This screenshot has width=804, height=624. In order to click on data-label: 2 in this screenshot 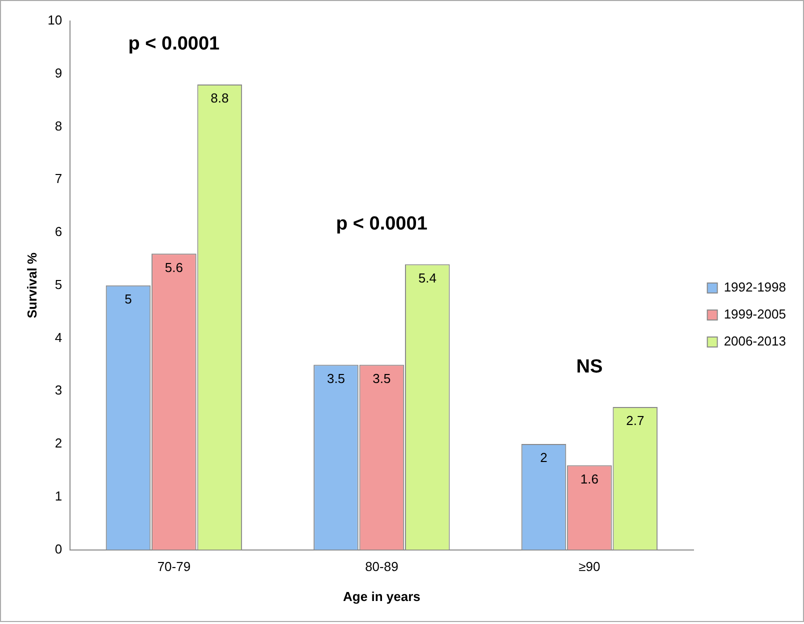, I will do `click(544, 458)`.